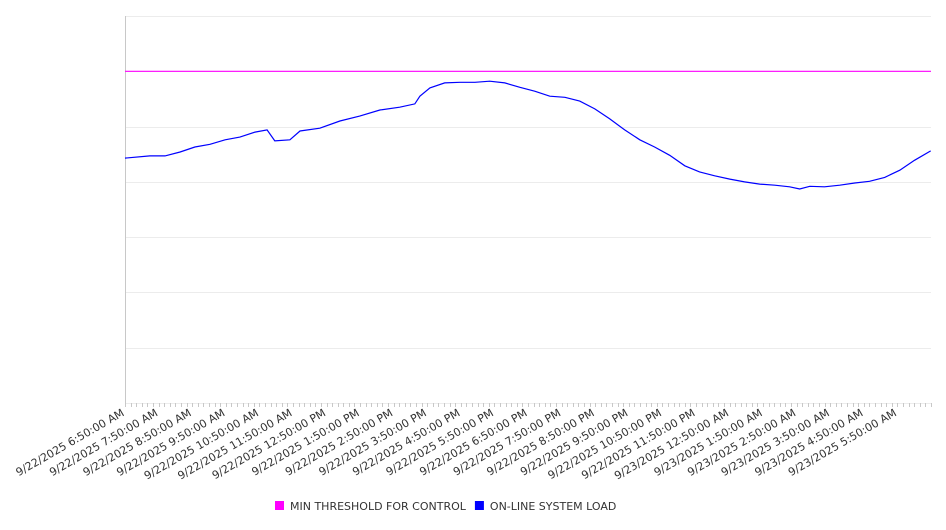  I want to click on legend-label: ON-LINE SYSTEM LOAD, so click(553, 506).